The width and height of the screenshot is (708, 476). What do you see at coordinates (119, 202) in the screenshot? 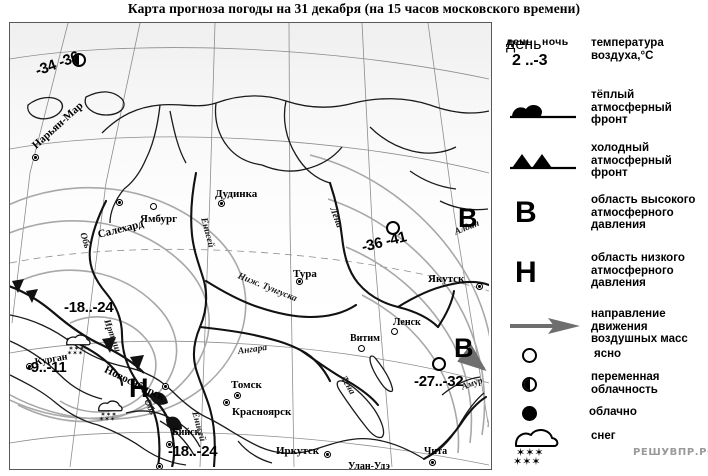
I see `city-dot-salekhard` at bounding box center [119, 202].